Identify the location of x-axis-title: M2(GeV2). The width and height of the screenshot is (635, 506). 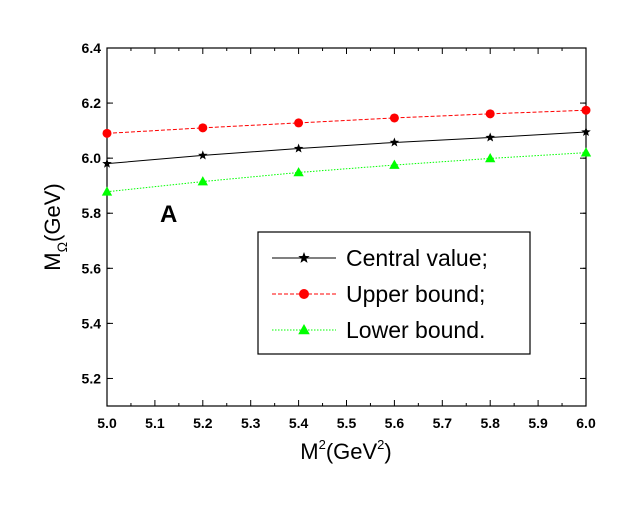
(345, 450).